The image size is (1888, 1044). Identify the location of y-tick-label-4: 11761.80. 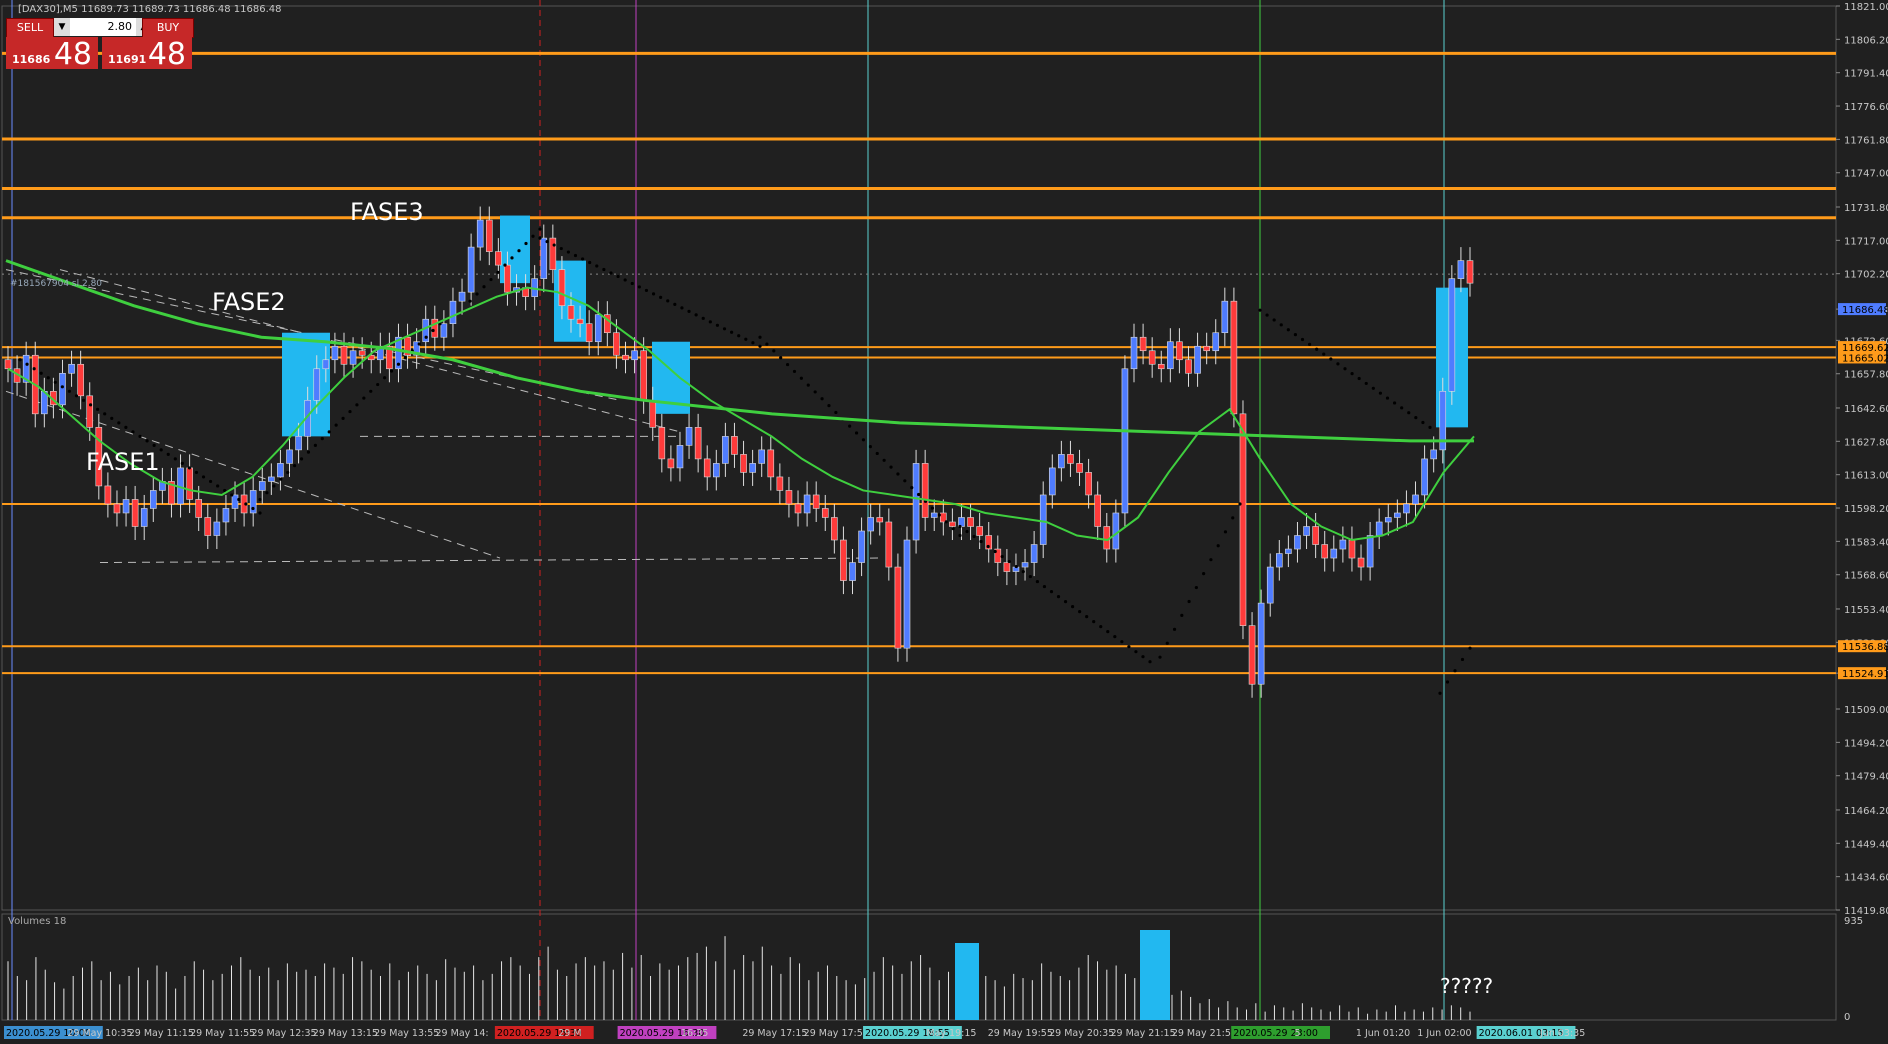
(1866, 140).